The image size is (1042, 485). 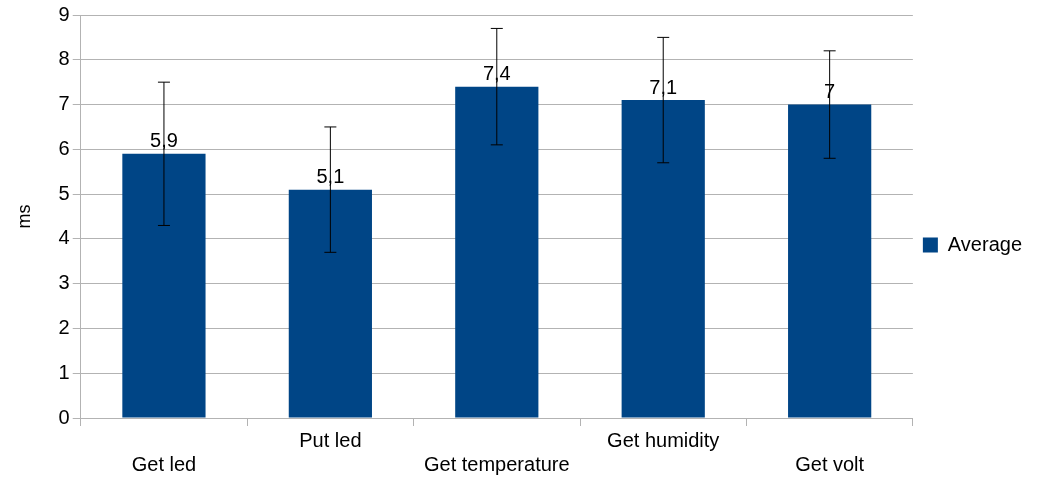 What do you see at coordinates (985, 243) in the screenshot?
I see `legend-label: Average` at bounding box center [985, 243].